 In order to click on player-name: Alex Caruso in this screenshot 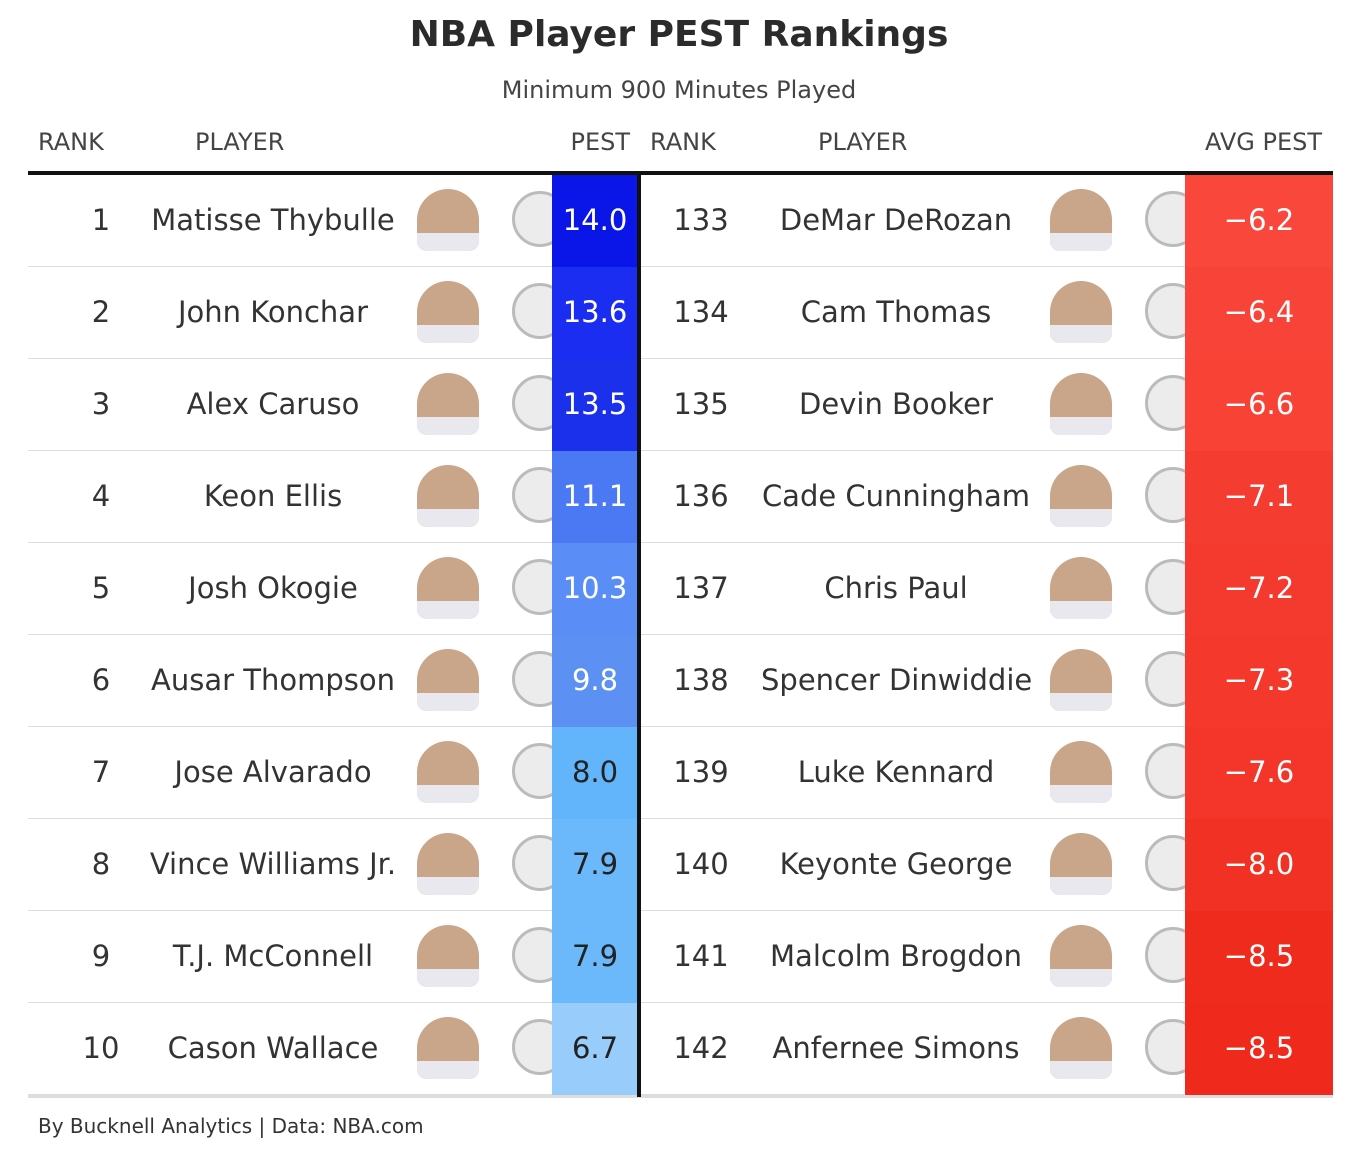, I will do `click(273, 404)`.